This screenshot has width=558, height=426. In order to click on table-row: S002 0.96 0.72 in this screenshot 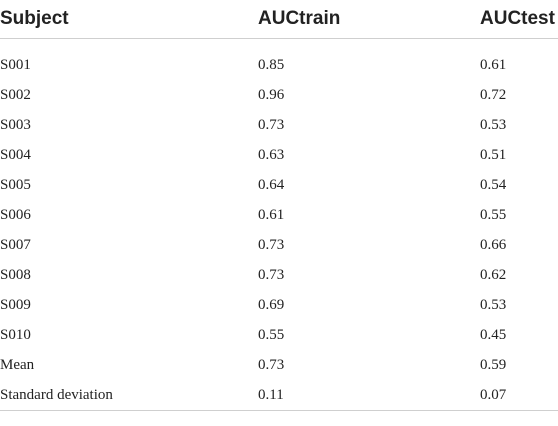, I will do `click(279, 95)`.